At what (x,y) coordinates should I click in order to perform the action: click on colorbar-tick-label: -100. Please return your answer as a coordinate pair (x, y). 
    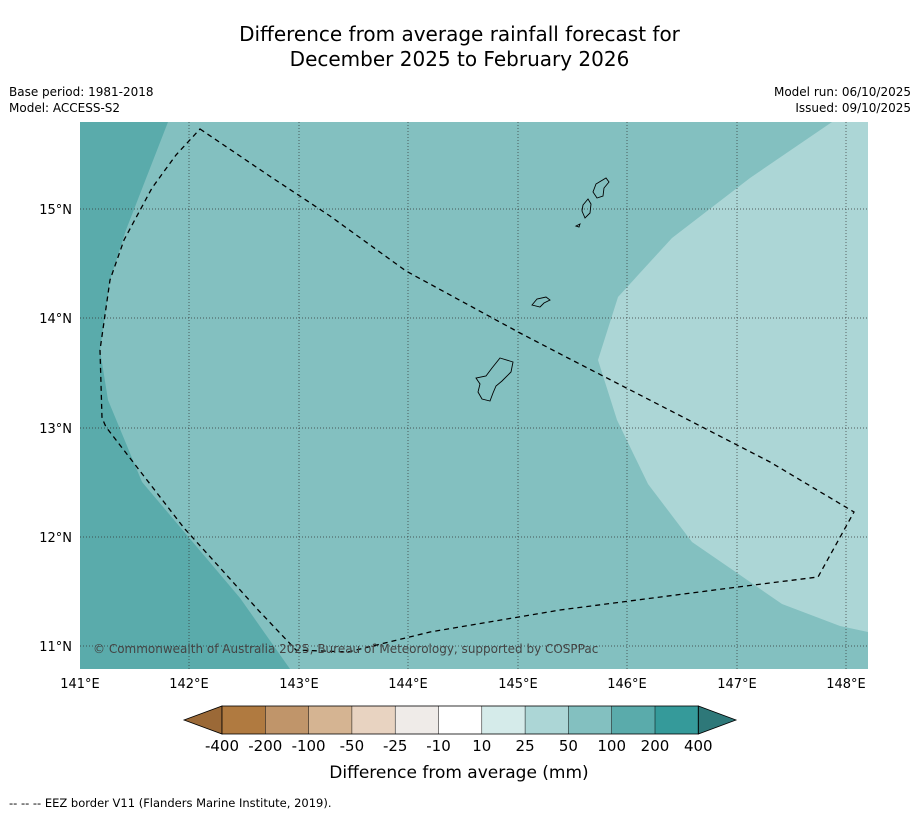
    Looking at the image, I should click on (309, 746).